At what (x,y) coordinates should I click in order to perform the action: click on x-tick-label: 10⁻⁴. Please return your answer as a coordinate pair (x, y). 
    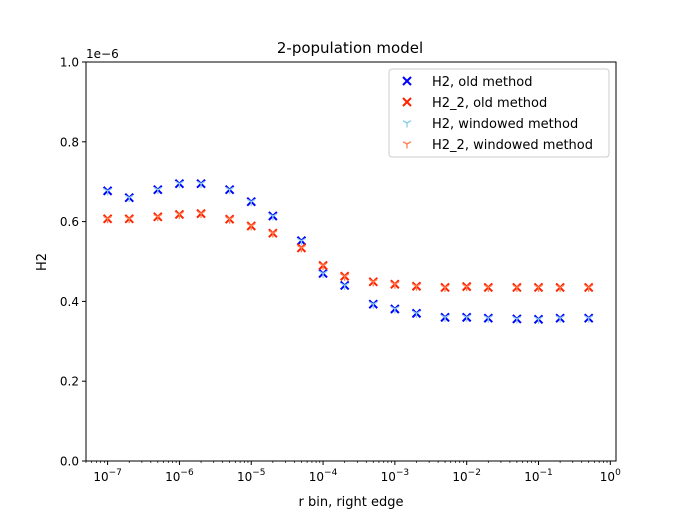
    Looking at the image, I should click on (323, 476).